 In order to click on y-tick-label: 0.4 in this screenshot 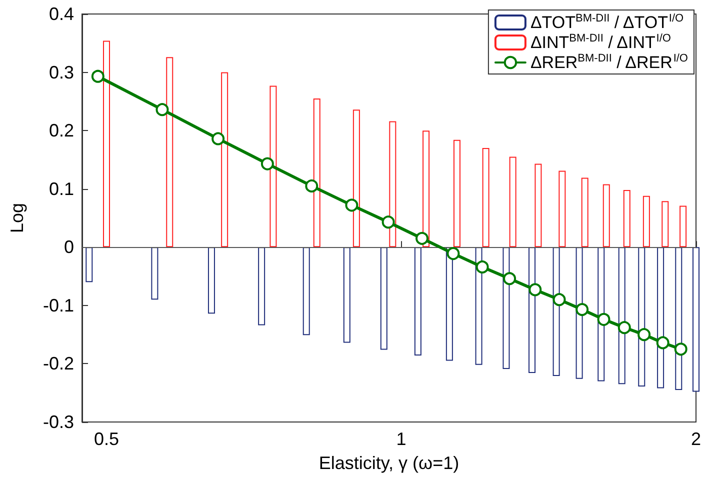, I will do `click(61, 14)`.